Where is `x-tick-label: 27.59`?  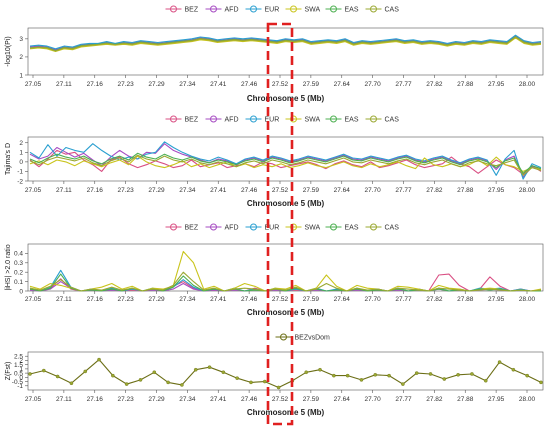
x-tick-label: 27.59 is located at coordinates (311, 190).